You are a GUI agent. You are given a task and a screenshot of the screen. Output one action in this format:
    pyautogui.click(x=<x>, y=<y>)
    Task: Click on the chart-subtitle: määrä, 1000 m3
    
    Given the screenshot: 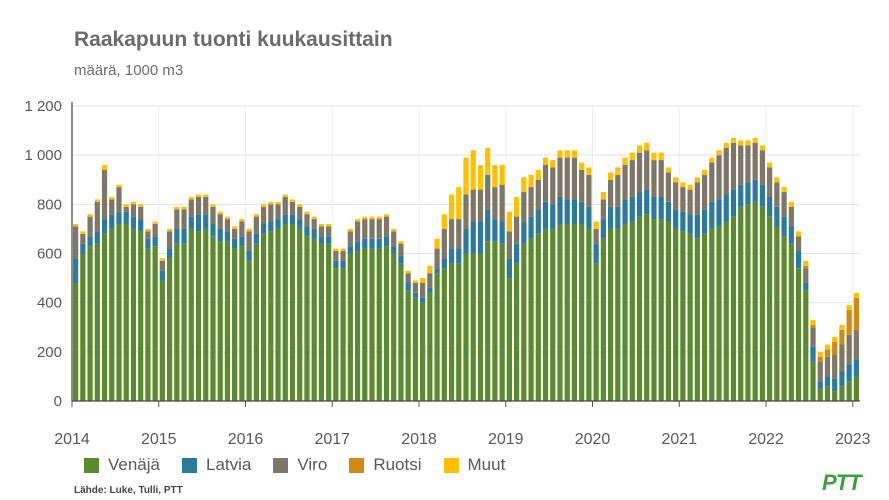 What is the action you would take?
    pyautogui.click(x=129, y=70)
    